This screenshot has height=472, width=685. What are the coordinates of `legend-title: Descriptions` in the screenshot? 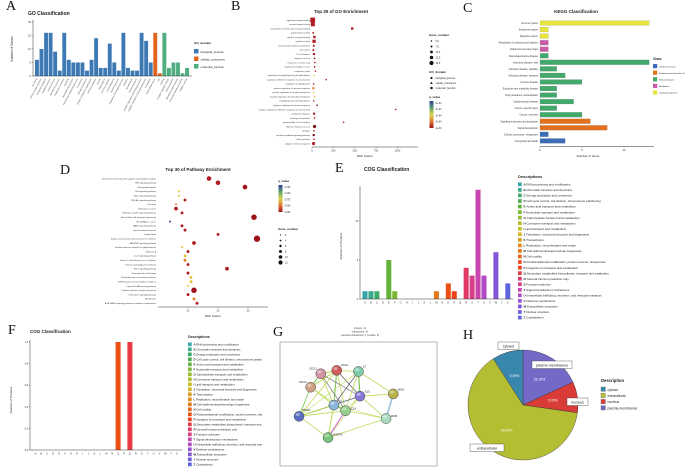 It's located at (530, 176).